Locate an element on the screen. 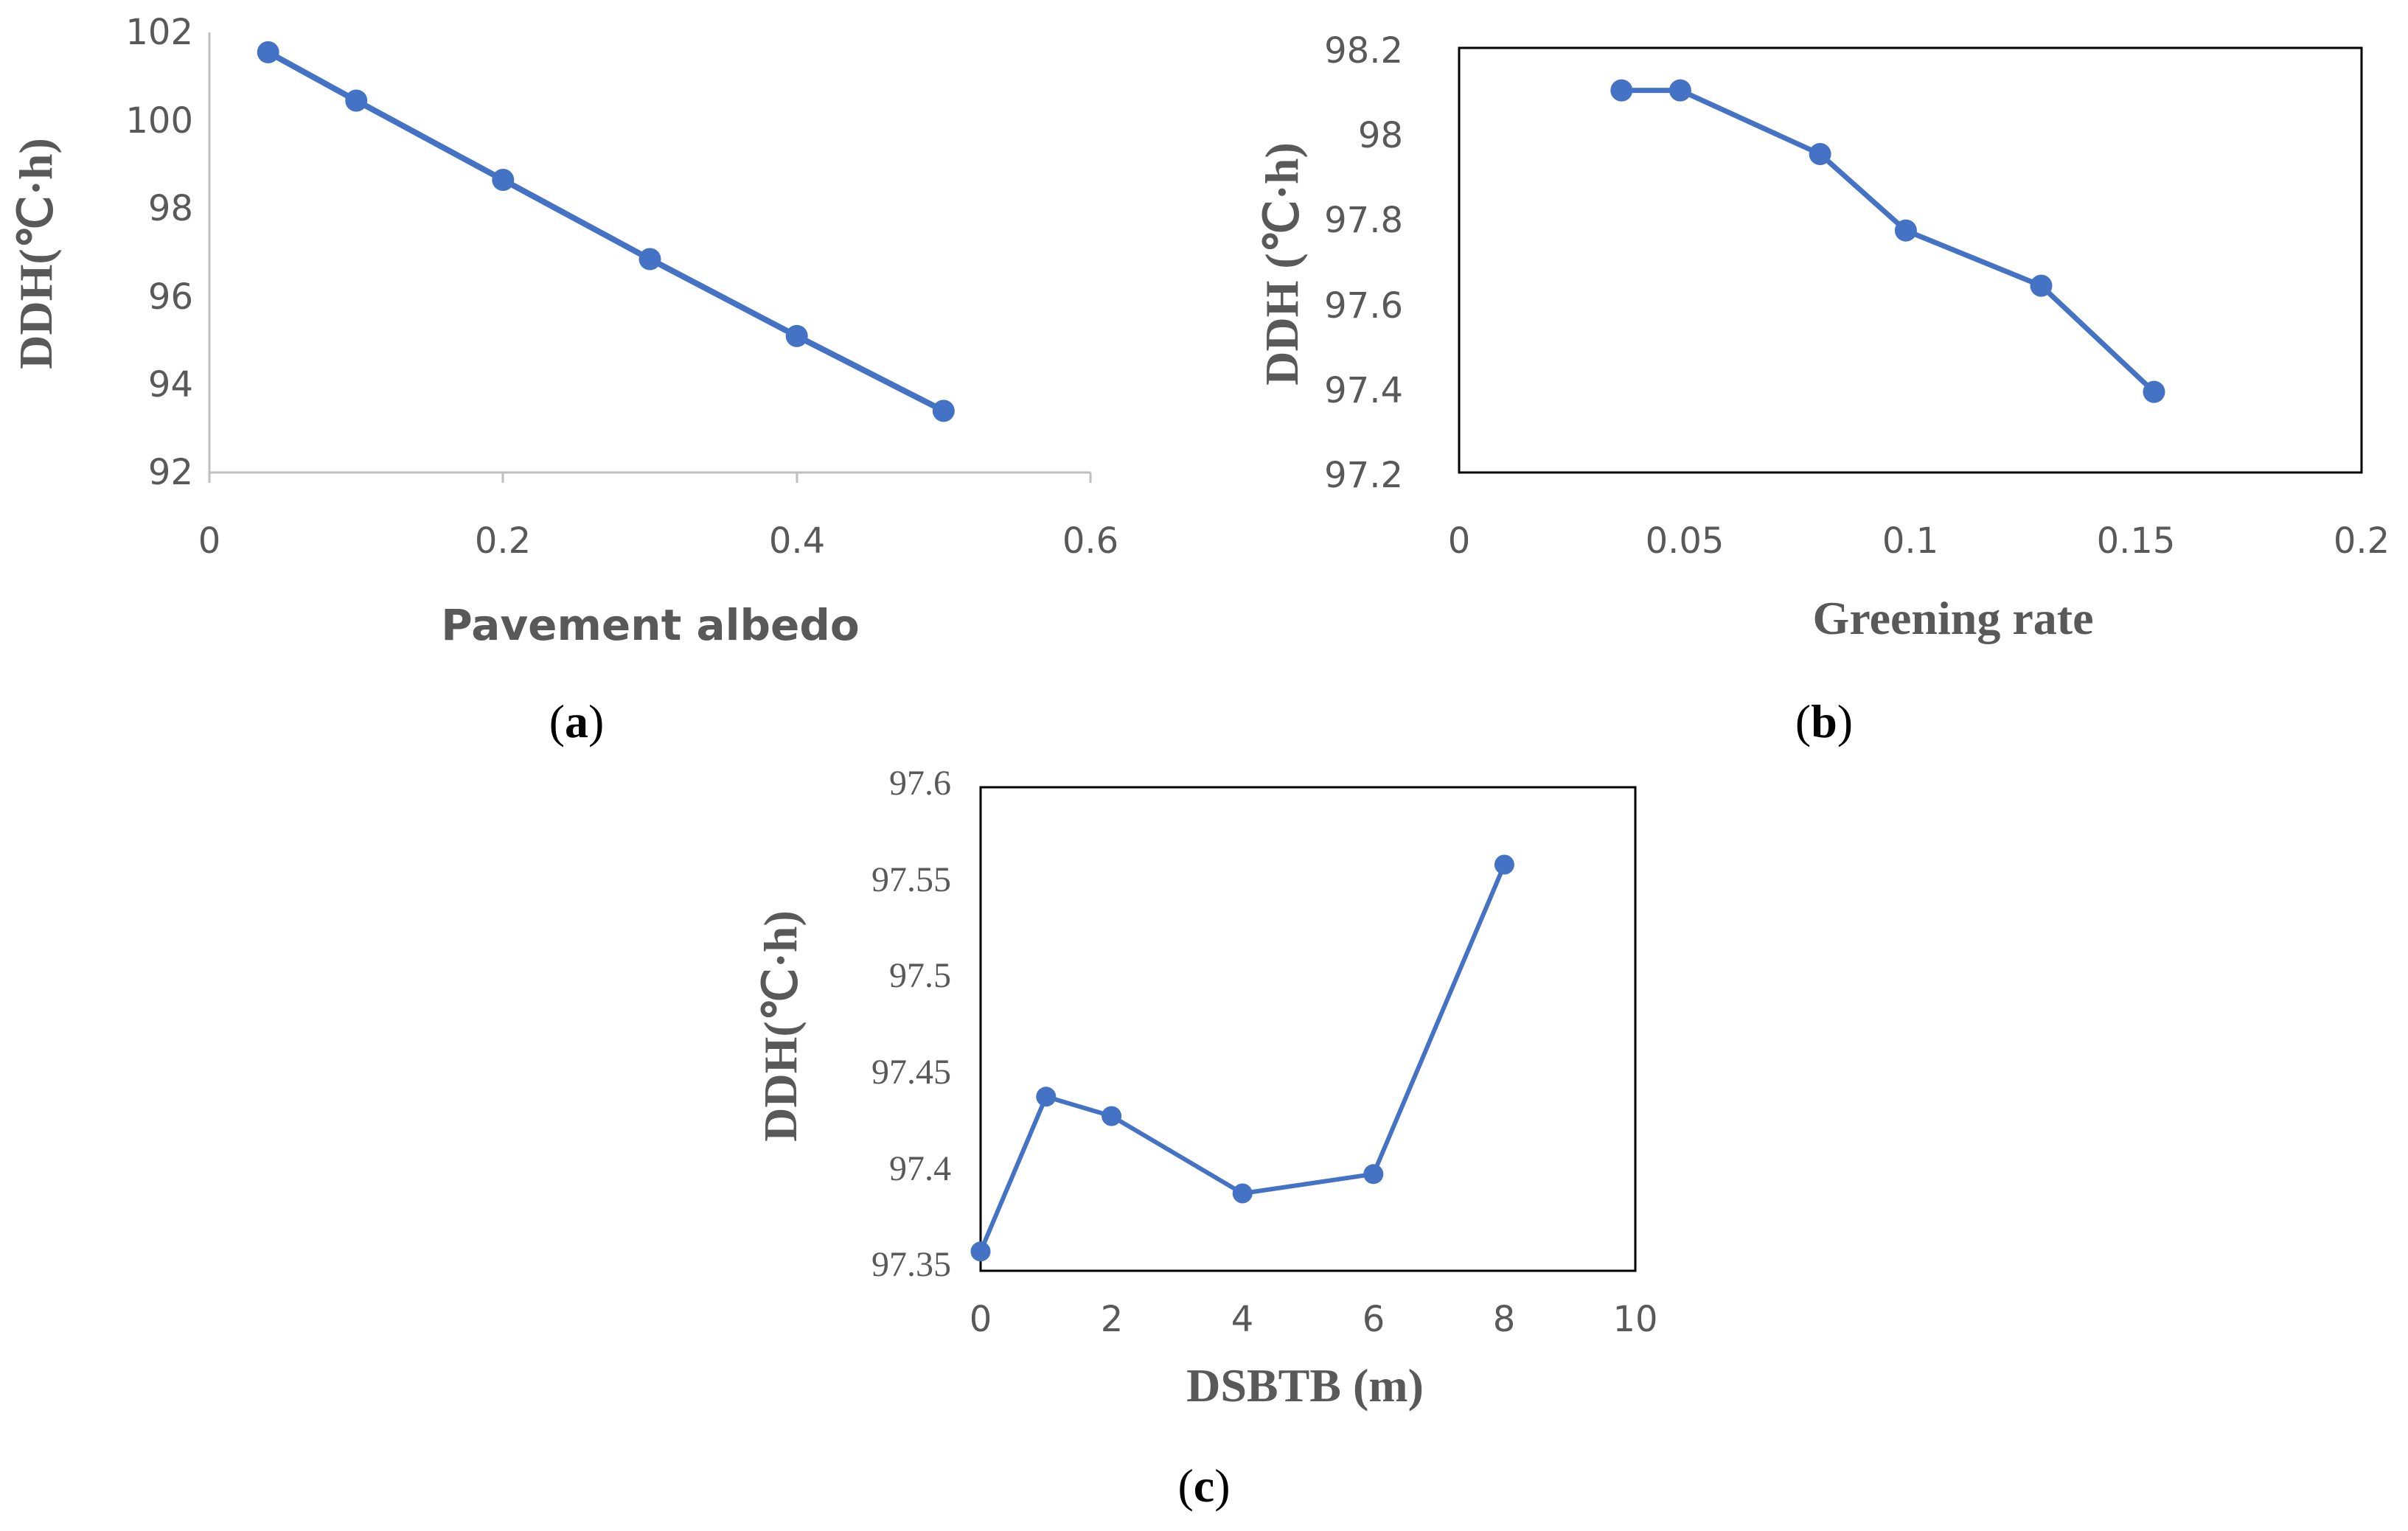 This screenshot has height=1531, width=2408. chart-a-plot is located at coordinates (606, 232).